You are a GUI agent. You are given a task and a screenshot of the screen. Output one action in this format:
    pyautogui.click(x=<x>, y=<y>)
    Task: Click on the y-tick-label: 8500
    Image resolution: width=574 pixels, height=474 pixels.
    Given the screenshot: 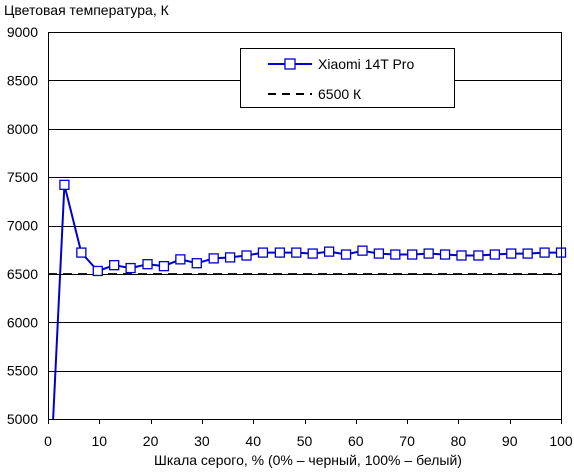 What is the action you would take?
    pyautogui.click(x=22, y=80)
    